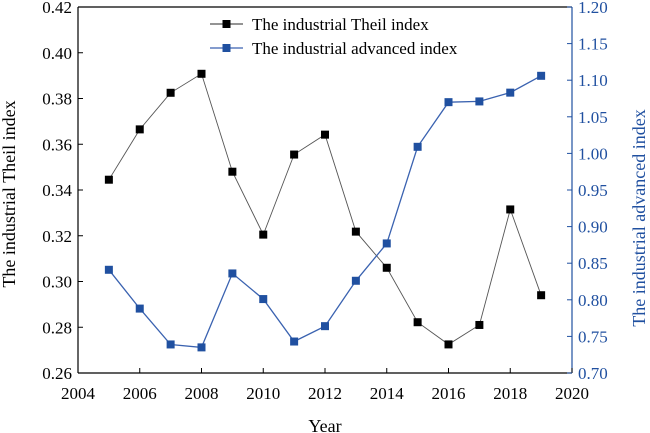 The height and width of the screenshot is (433, 650). What do you see at coordinates (57, 282) in the screenshot?
I see `left-y-tick-label: 0.30` at bounding box center [57, 282].